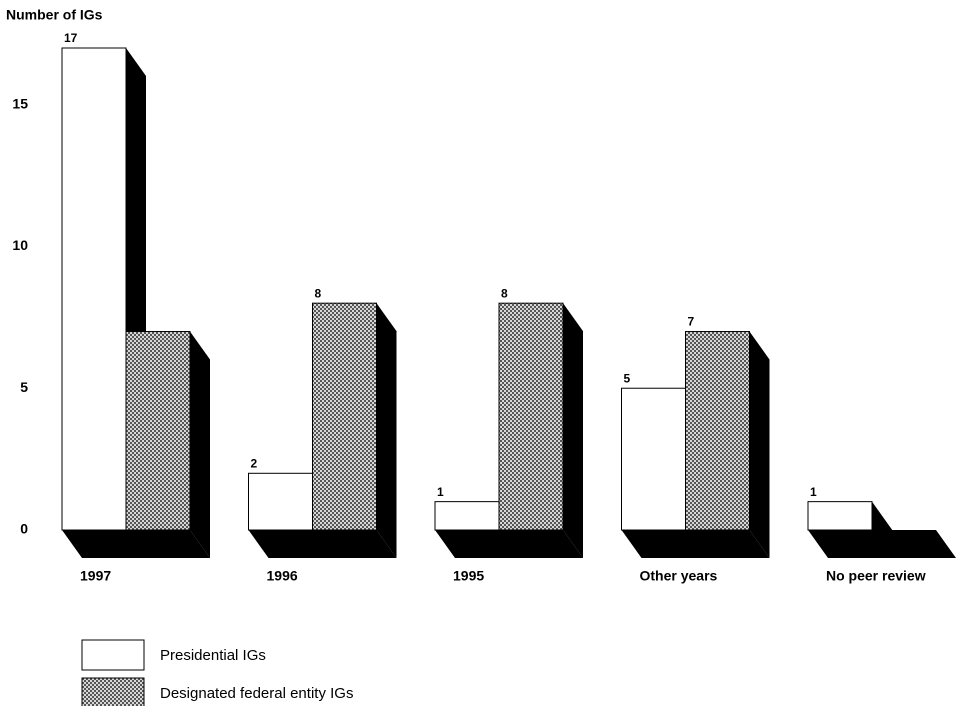 Image resolution: width=956 pixels, height=706 pixels. I want to click on x-tick-label: 1997, so click(95, 576).